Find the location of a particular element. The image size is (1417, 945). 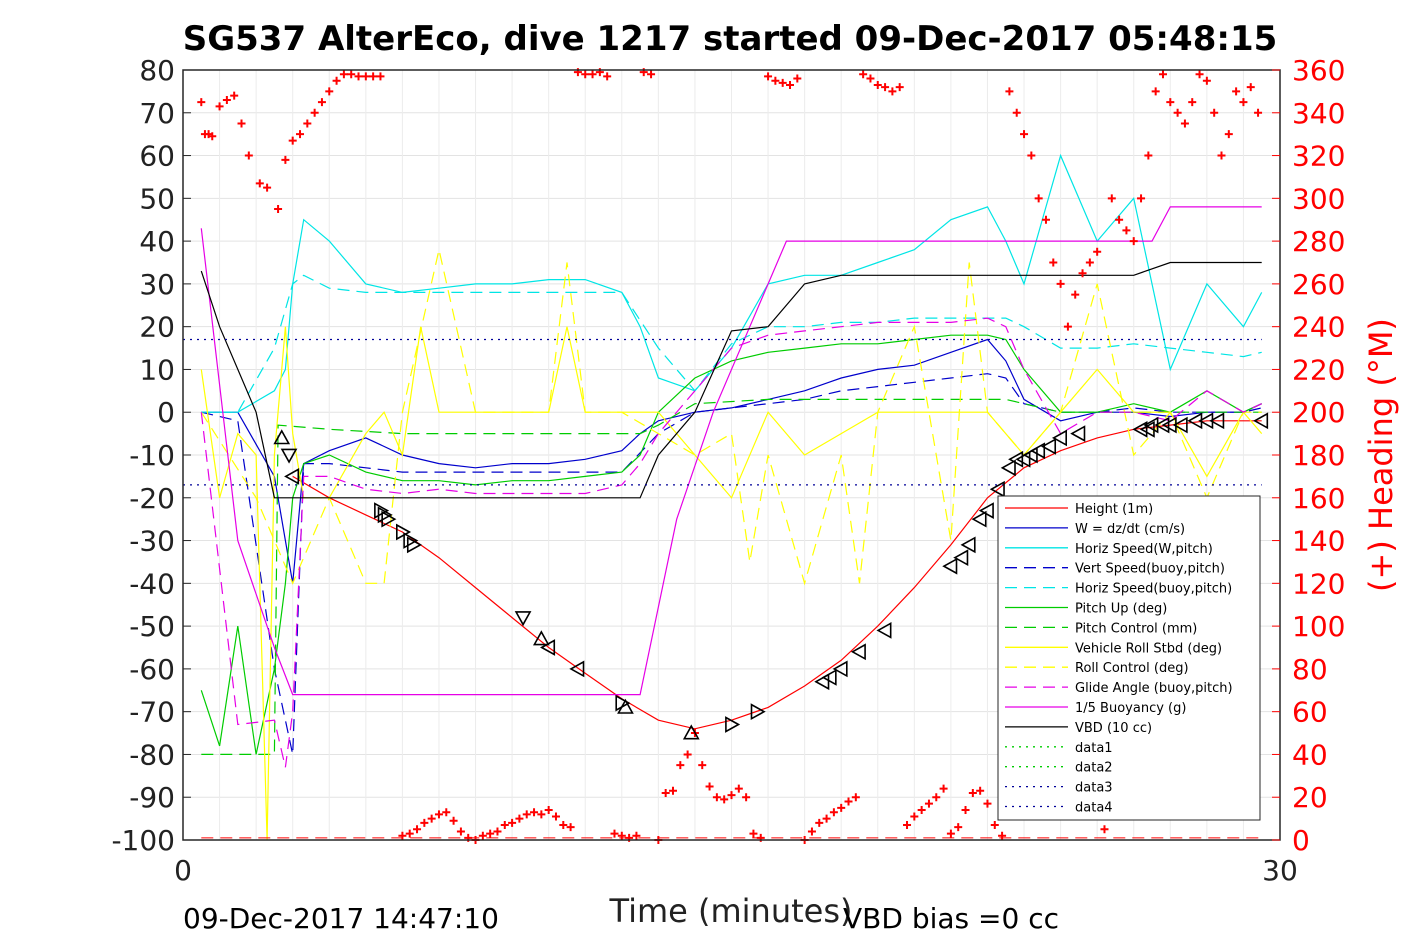

y2-tick-label: 180 is located at coordinates (1318, 455).